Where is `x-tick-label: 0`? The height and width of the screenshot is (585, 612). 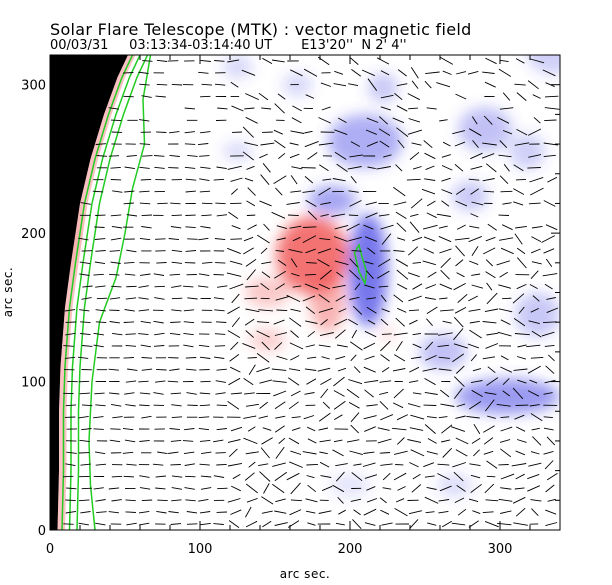
x-tick-label: 0 is located at coordinates (50, 549).